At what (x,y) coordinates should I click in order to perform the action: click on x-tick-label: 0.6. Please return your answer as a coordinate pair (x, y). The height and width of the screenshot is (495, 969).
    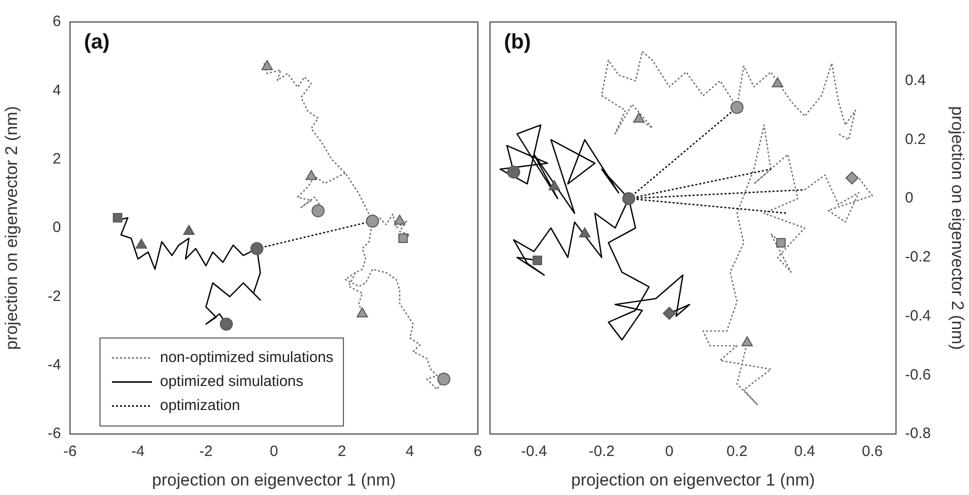
    Looking at the image, I should click on (872, 451).